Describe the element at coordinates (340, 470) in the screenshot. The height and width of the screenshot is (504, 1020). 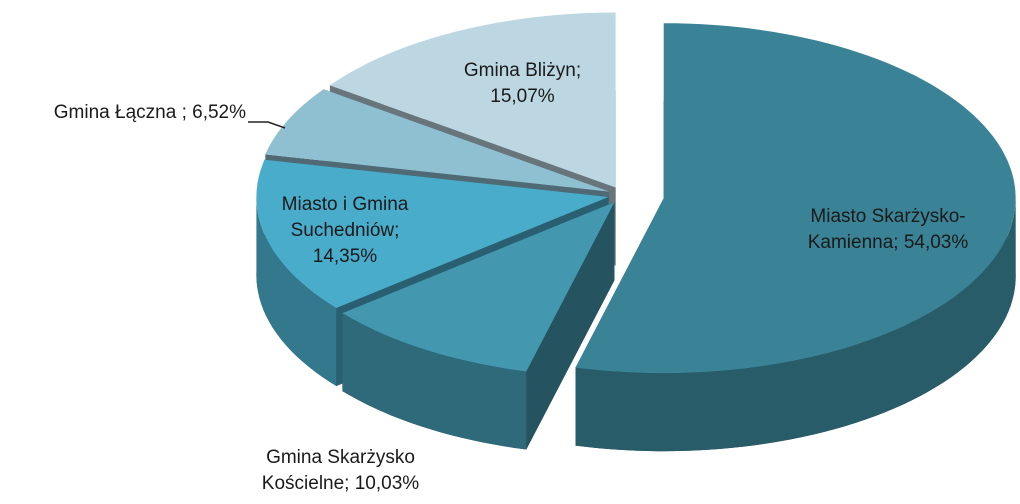
I see `slice-label: Gmina Skarżysko Kościelne; 10,03%` at that location.